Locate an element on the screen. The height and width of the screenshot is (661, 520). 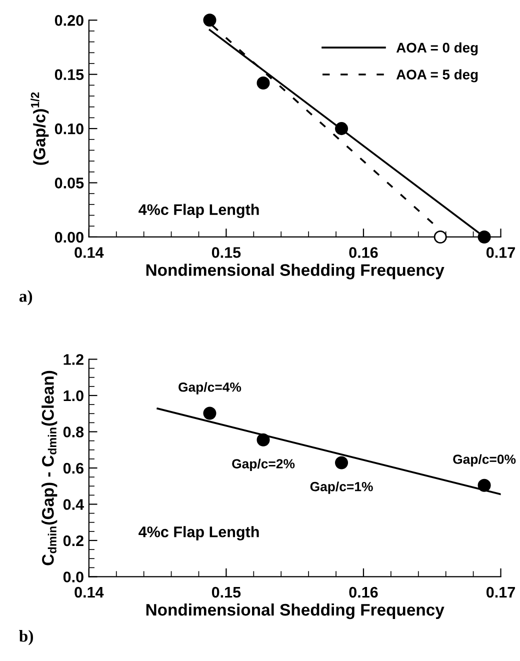
y-tick-label: 0.00 is located at coordinates (69, 237).